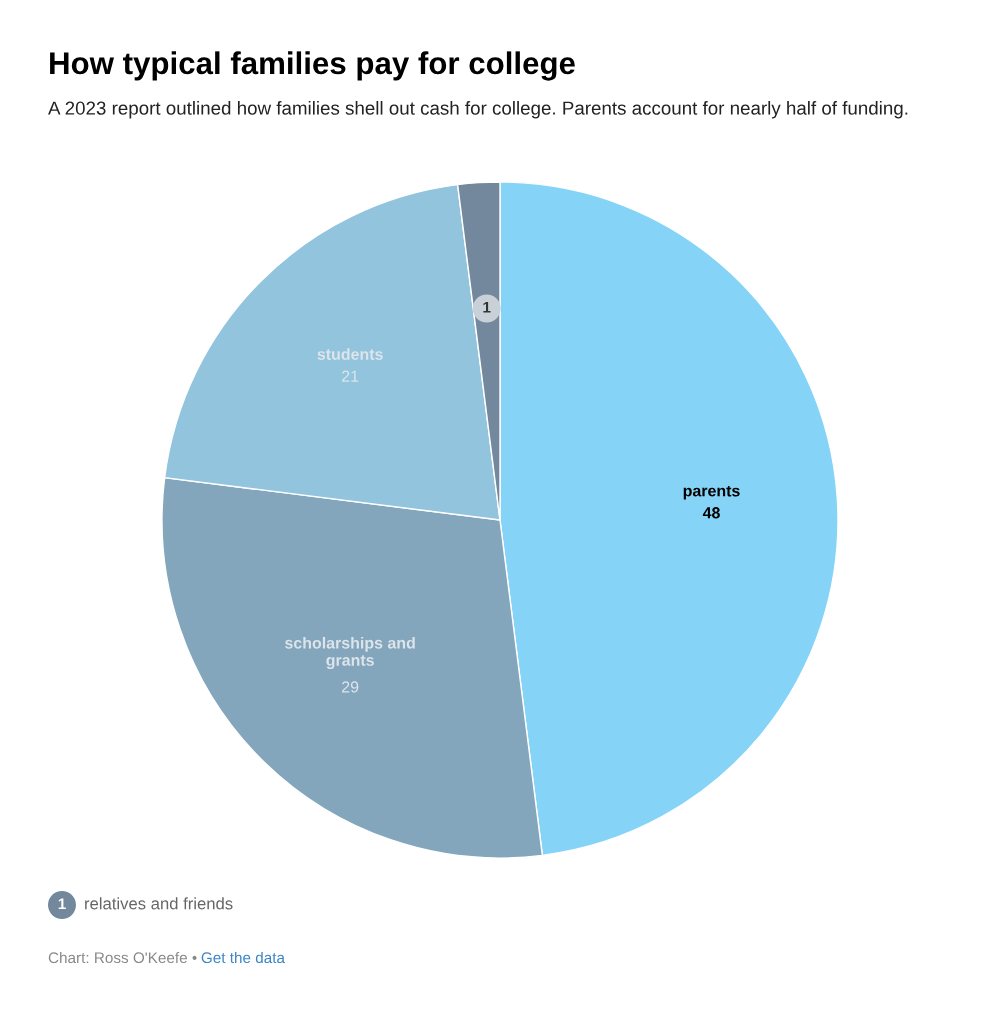 The image size is (1001, 1024). Describe the element at coordinates (711, 513) in the screenshot. I see `data-label: 48` at that location.